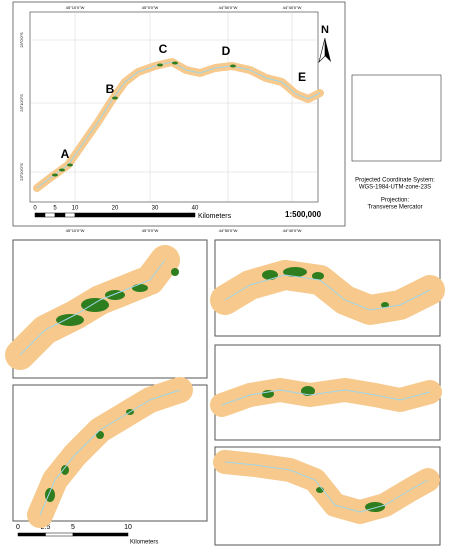 The image size is (449, 555). What do you see at coordinates (110, 89) in the screenshot?
I see `site-label: B` at bounding box center [110, 89].